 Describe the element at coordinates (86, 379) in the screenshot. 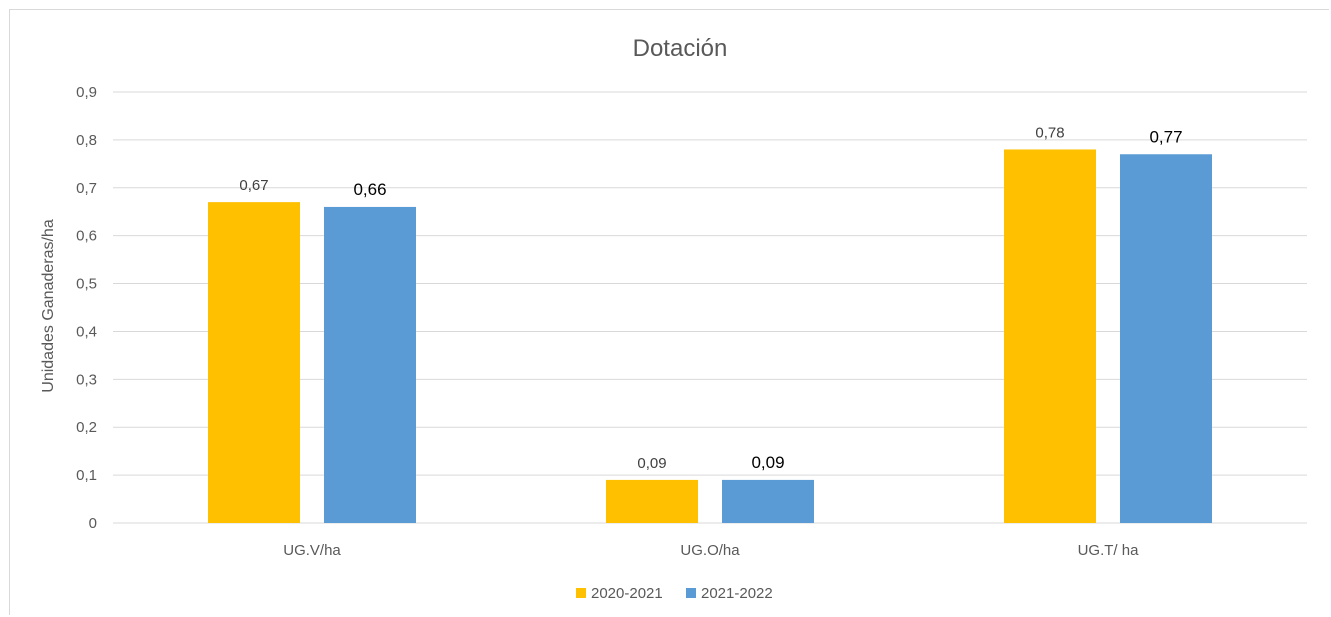

I see `y-tick-label: 0,3` at that location.